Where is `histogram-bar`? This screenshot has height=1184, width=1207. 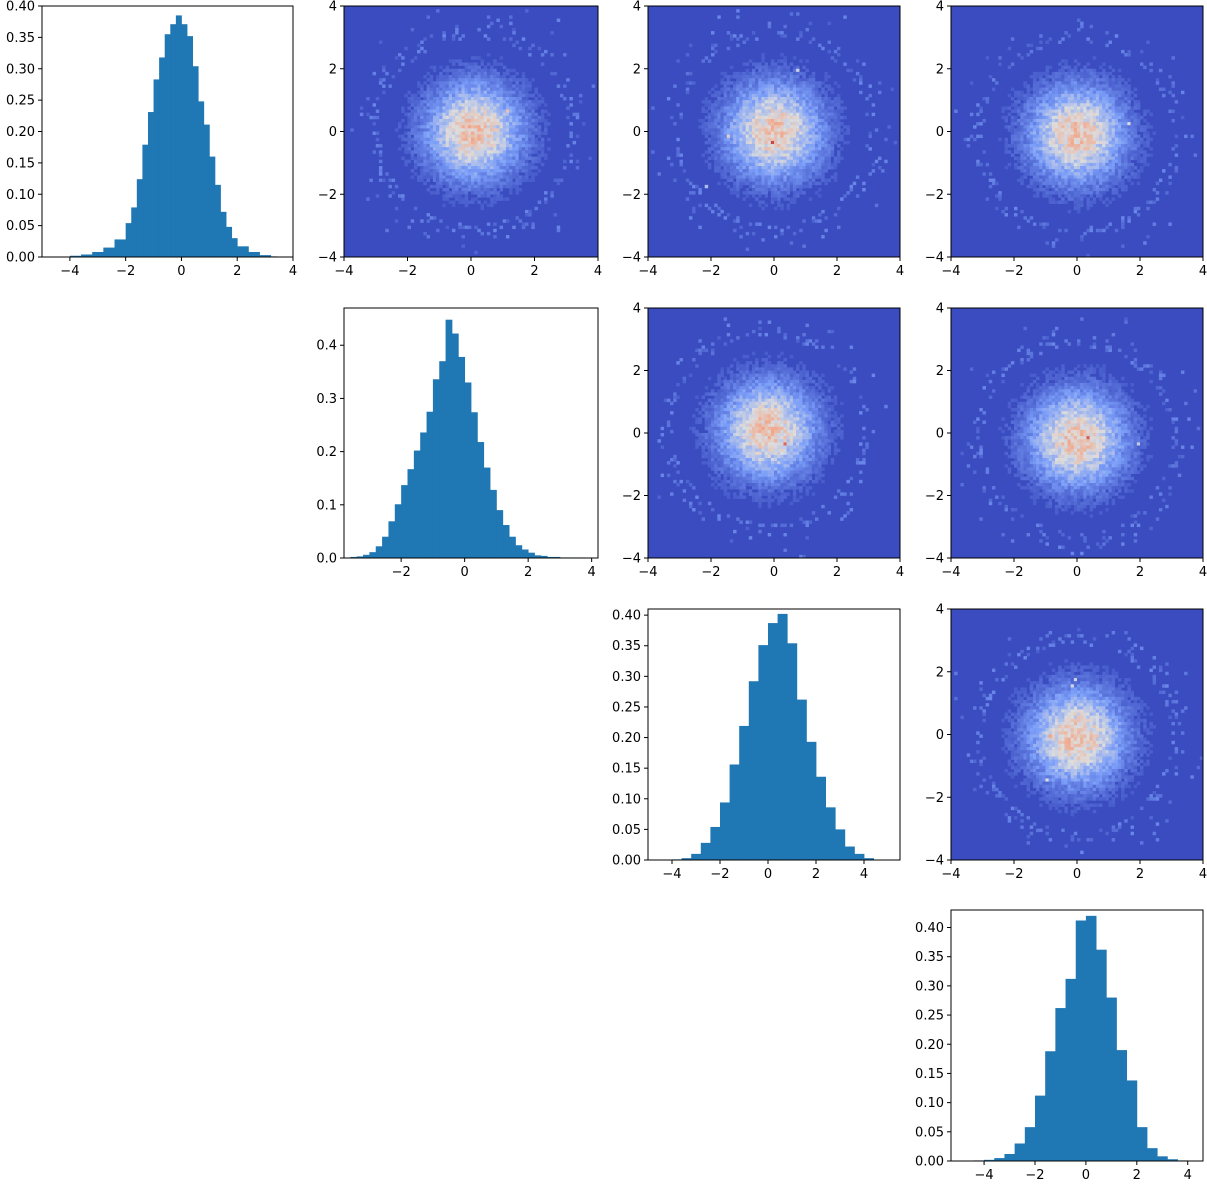
histogram-bar is located at coordinates (150, 184).